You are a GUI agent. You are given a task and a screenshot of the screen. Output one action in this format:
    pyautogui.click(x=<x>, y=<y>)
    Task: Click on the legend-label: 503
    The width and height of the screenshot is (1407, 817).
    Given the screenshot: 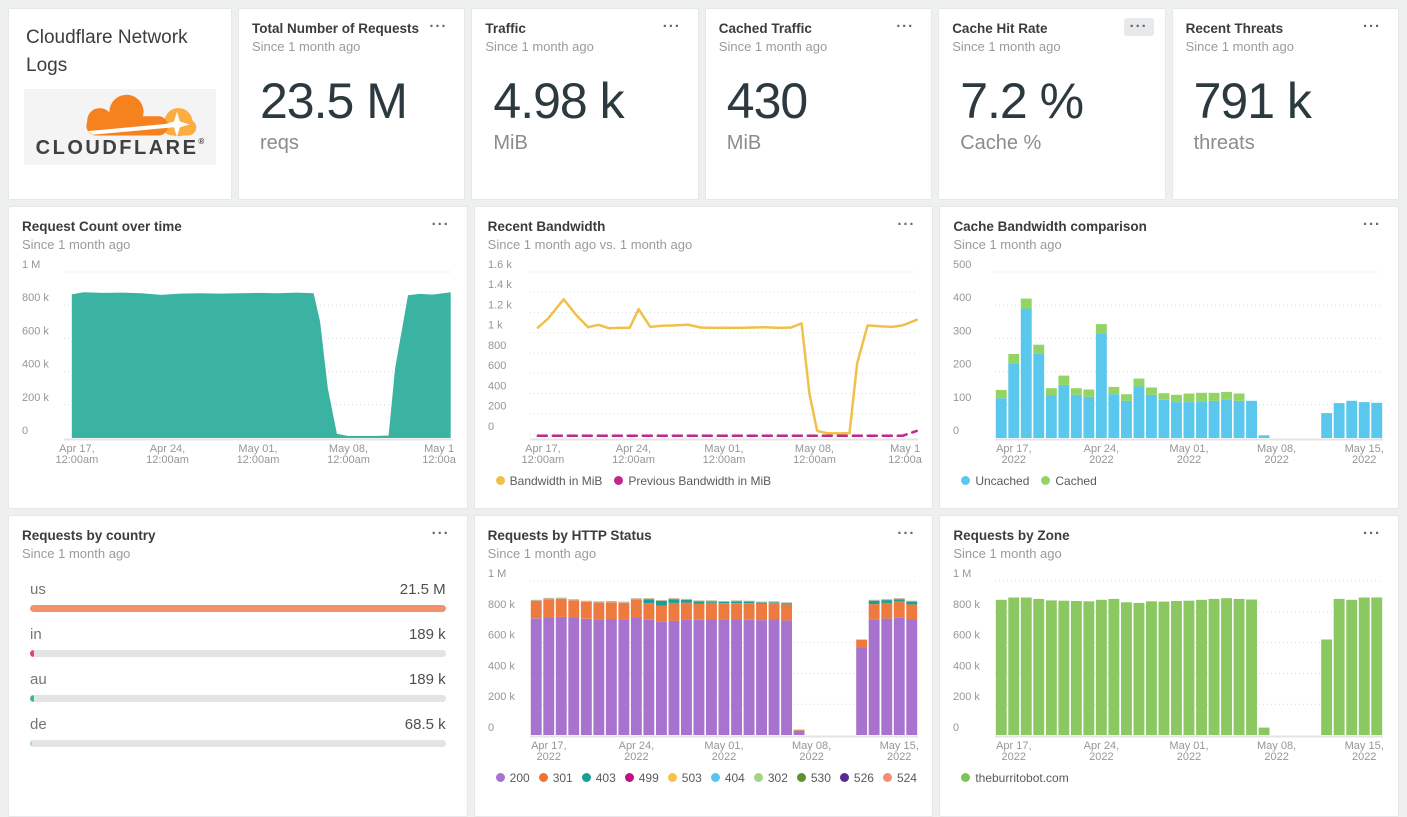 What is the action you would take?
    pyautogui.click(x=691, y=777)
    